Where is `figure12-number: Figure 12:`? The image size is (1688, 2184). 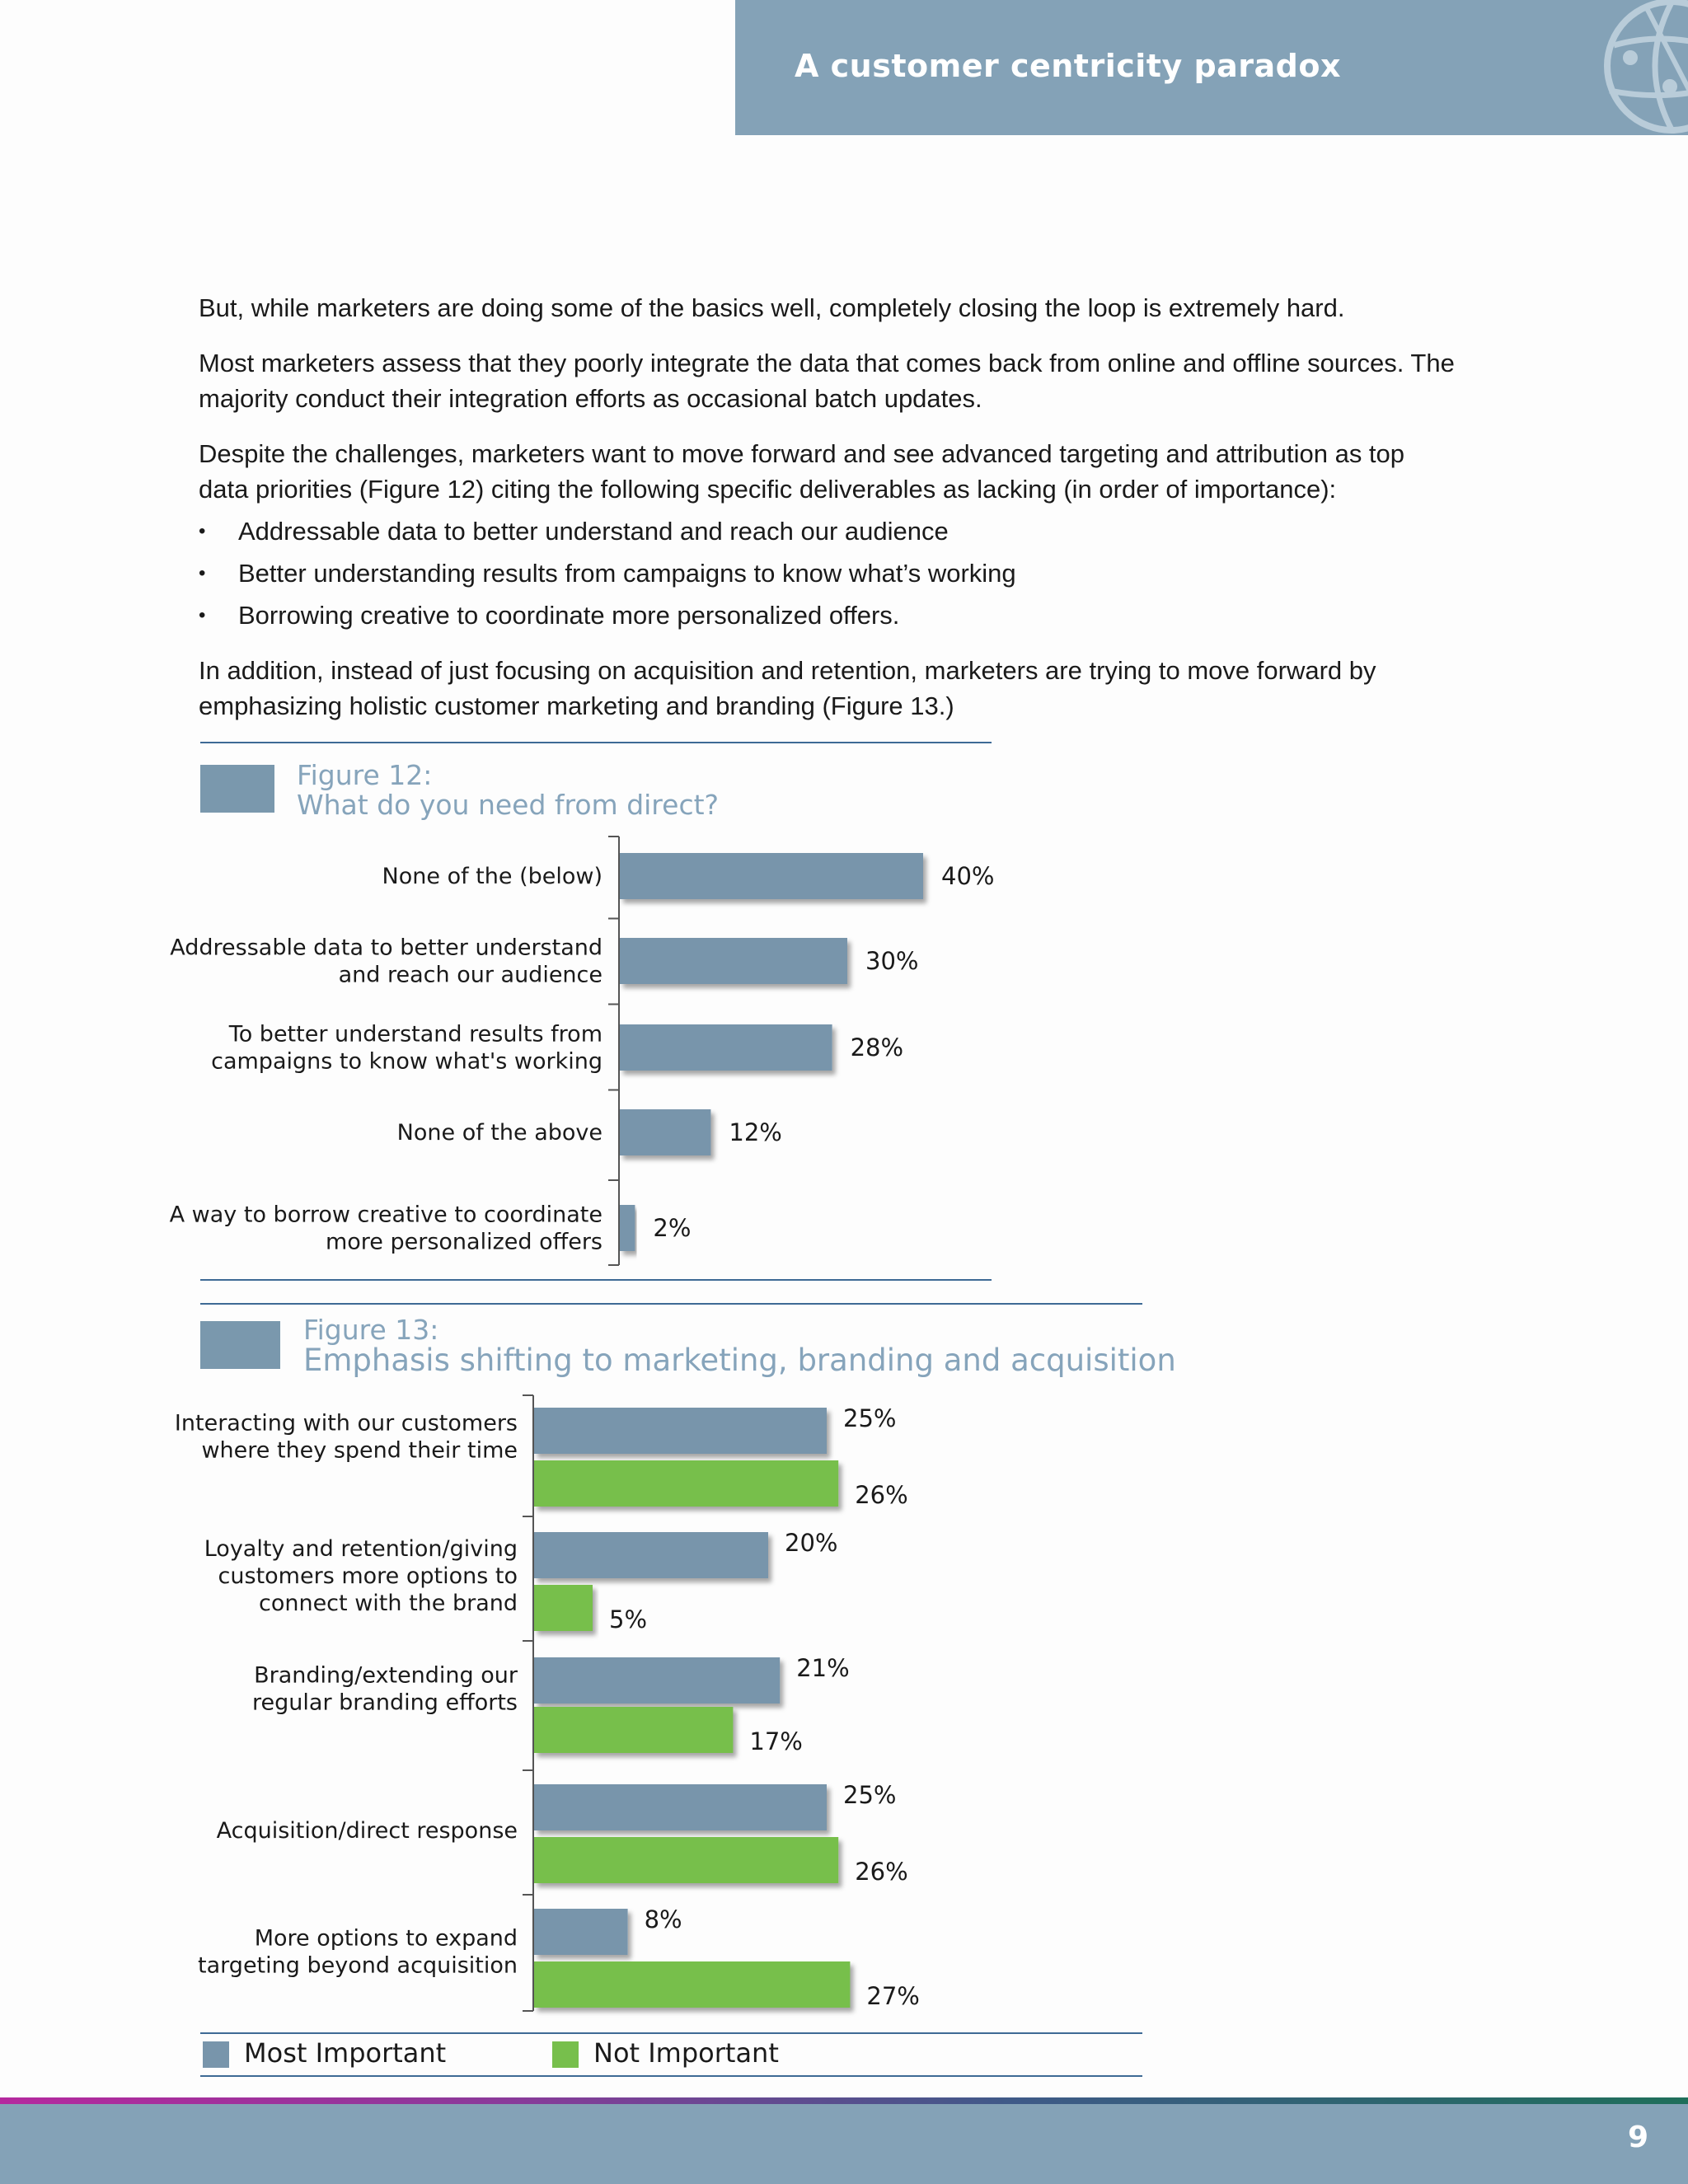 figure12-number: Figure 12: is located at coordinates (365, 775).